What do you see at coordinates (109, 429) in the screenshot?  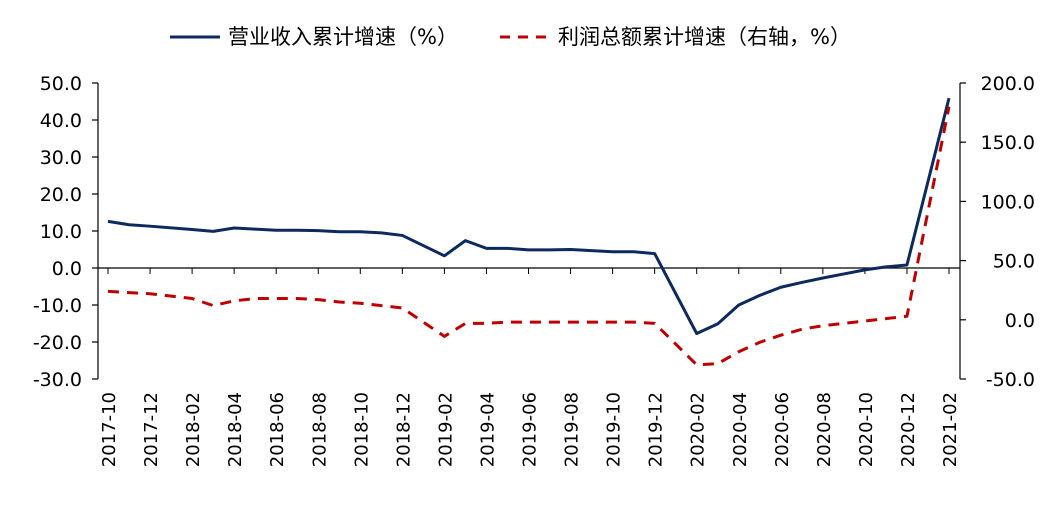 I see `x-tick-label: 2017-10` at bounding box center [109, 429].